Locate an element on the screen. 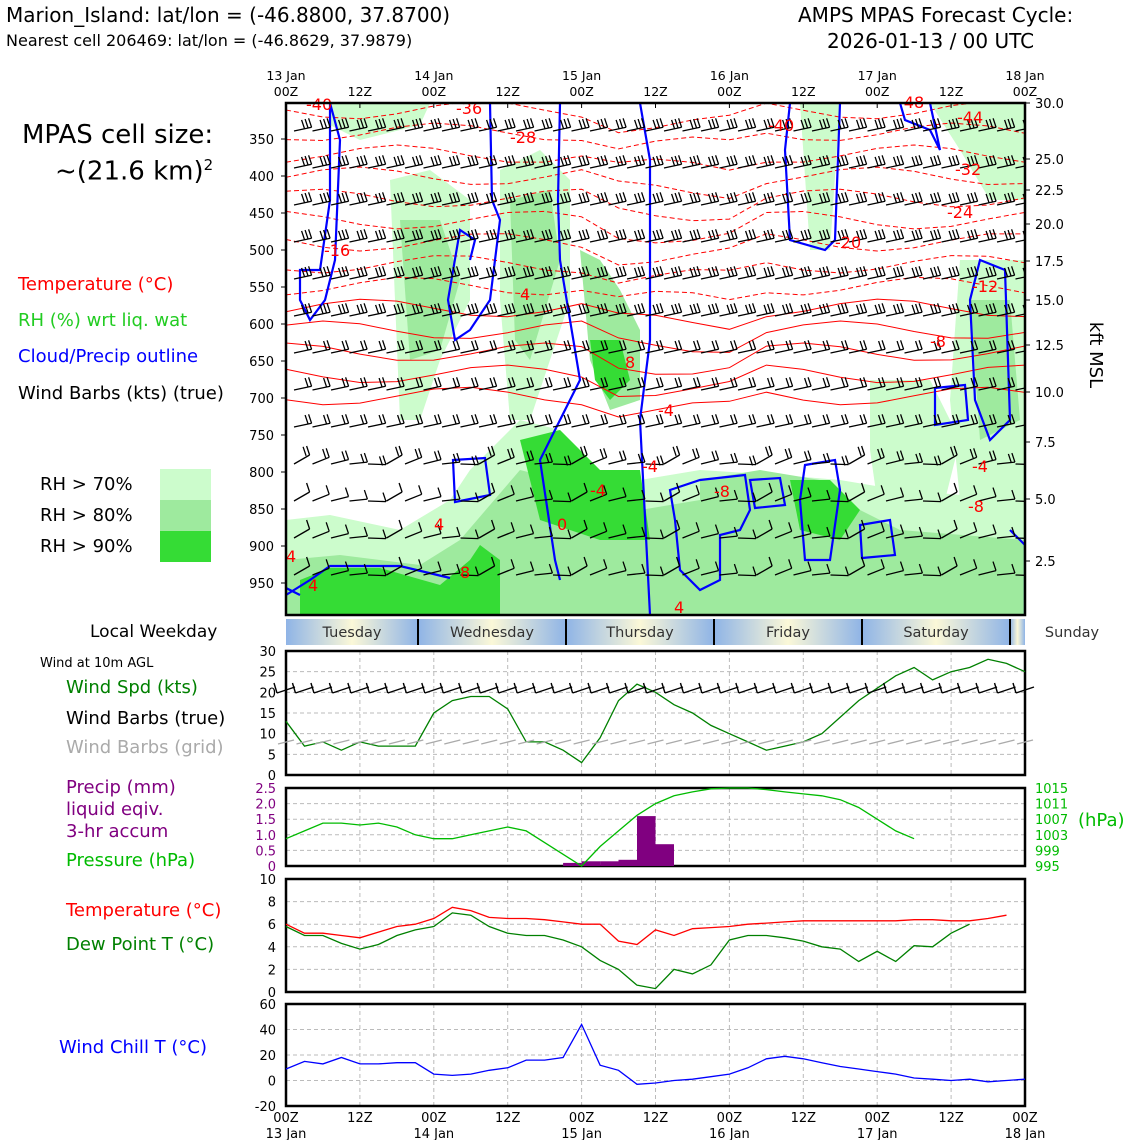 Image resolution: width=1140 pixels, height=1140 pixels. legend-rh80-label: RH > 80% is located at coordinates (86, 515).